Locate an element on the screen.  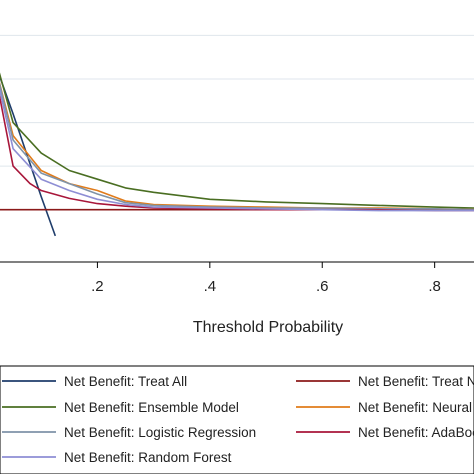
legend-label: Net Benefit: Ensemble Model is located at coordinates (151, 407).